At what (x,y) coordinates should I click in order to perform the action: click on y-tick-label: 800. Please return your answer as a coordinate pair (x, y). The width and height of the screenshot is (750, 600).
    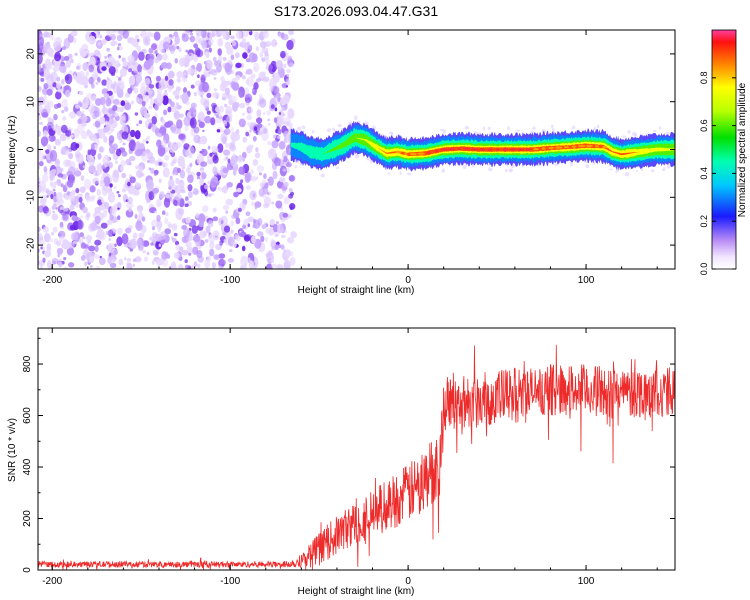
    Looking at the image, I should click on (27, 363).